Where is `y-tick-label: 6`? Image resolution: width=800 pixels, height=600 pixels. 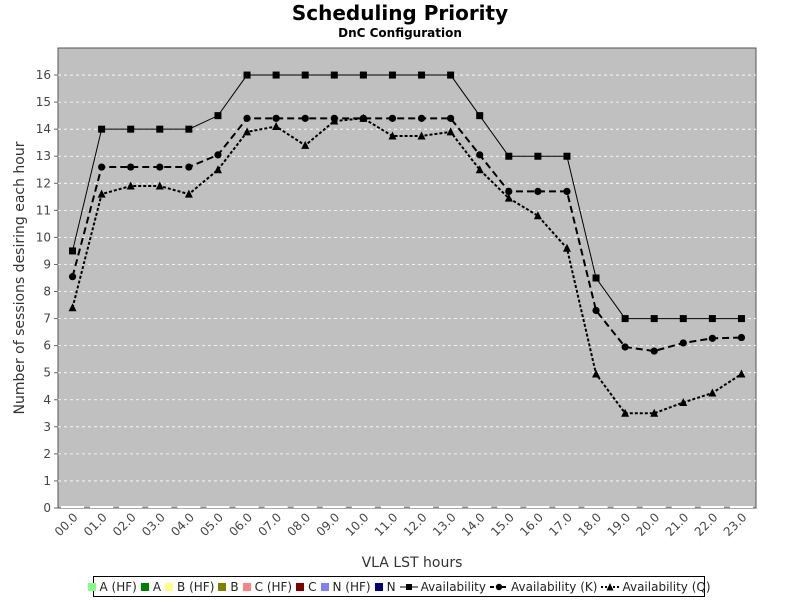 y-tick-label: 6 is located at coordinates (47, 346).